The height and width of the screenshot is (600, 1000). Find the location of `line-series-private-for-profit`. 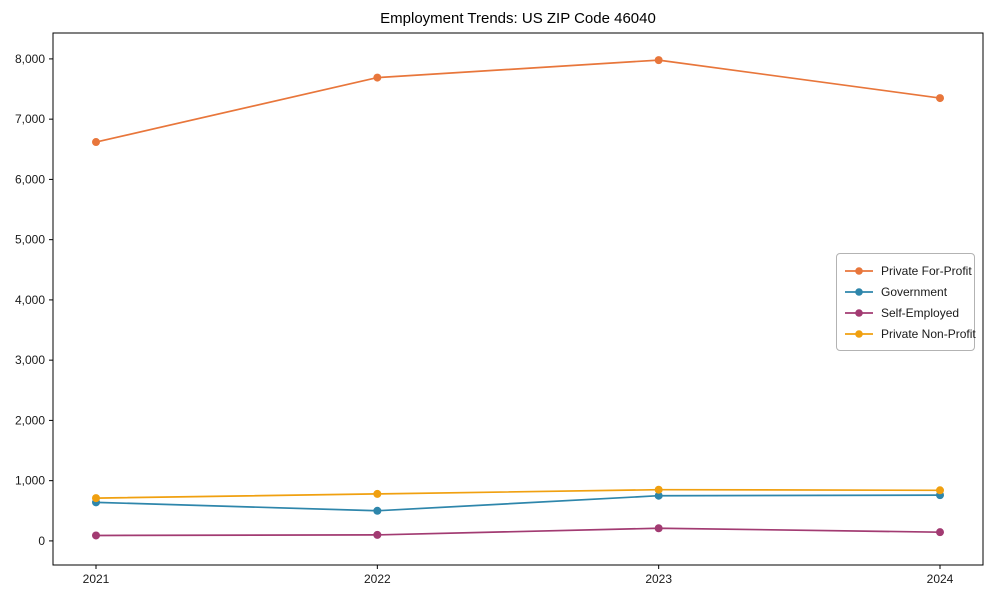

line-series-private-for-profit is located at coordinates (518, 101).